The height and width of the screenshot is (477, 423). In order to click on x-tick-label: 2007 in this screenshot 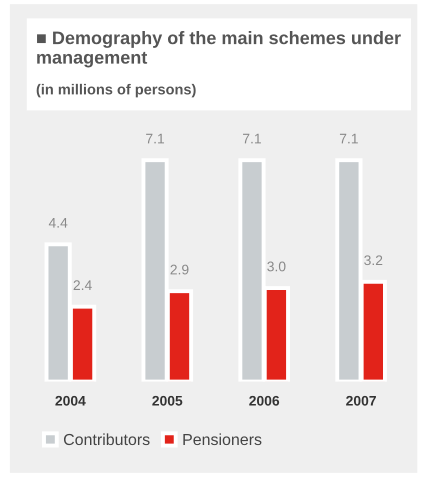, I will do `click(361, 401)`.